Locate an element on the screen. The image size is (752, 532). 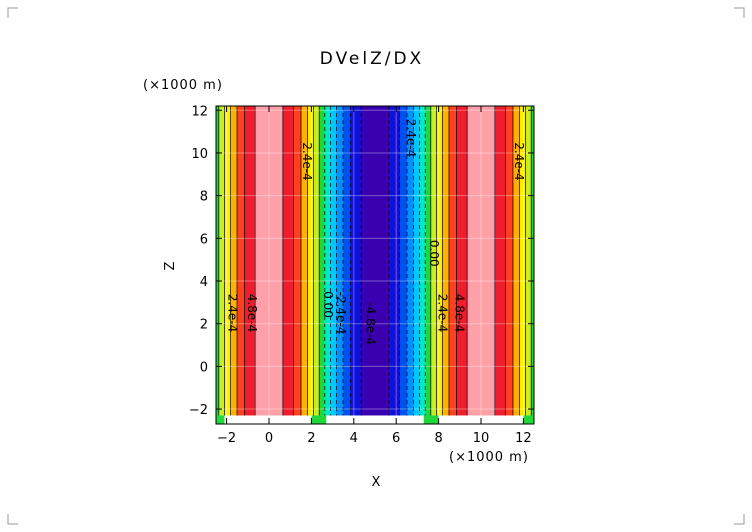
x-tick-label: −2 is located at coordinates (226, 438).